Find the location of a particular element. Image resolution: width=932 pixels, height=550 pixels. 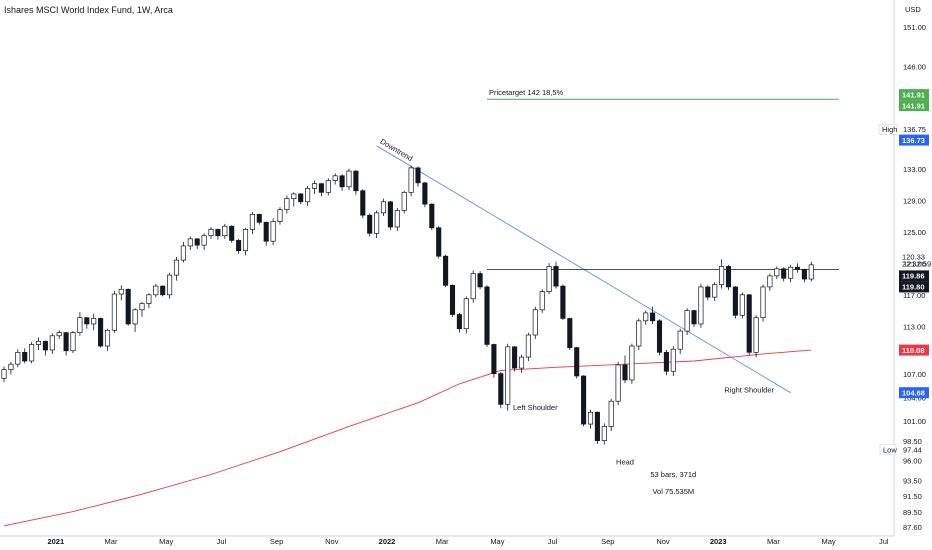

trend-badge-bg is located at coordinates (914, 393).